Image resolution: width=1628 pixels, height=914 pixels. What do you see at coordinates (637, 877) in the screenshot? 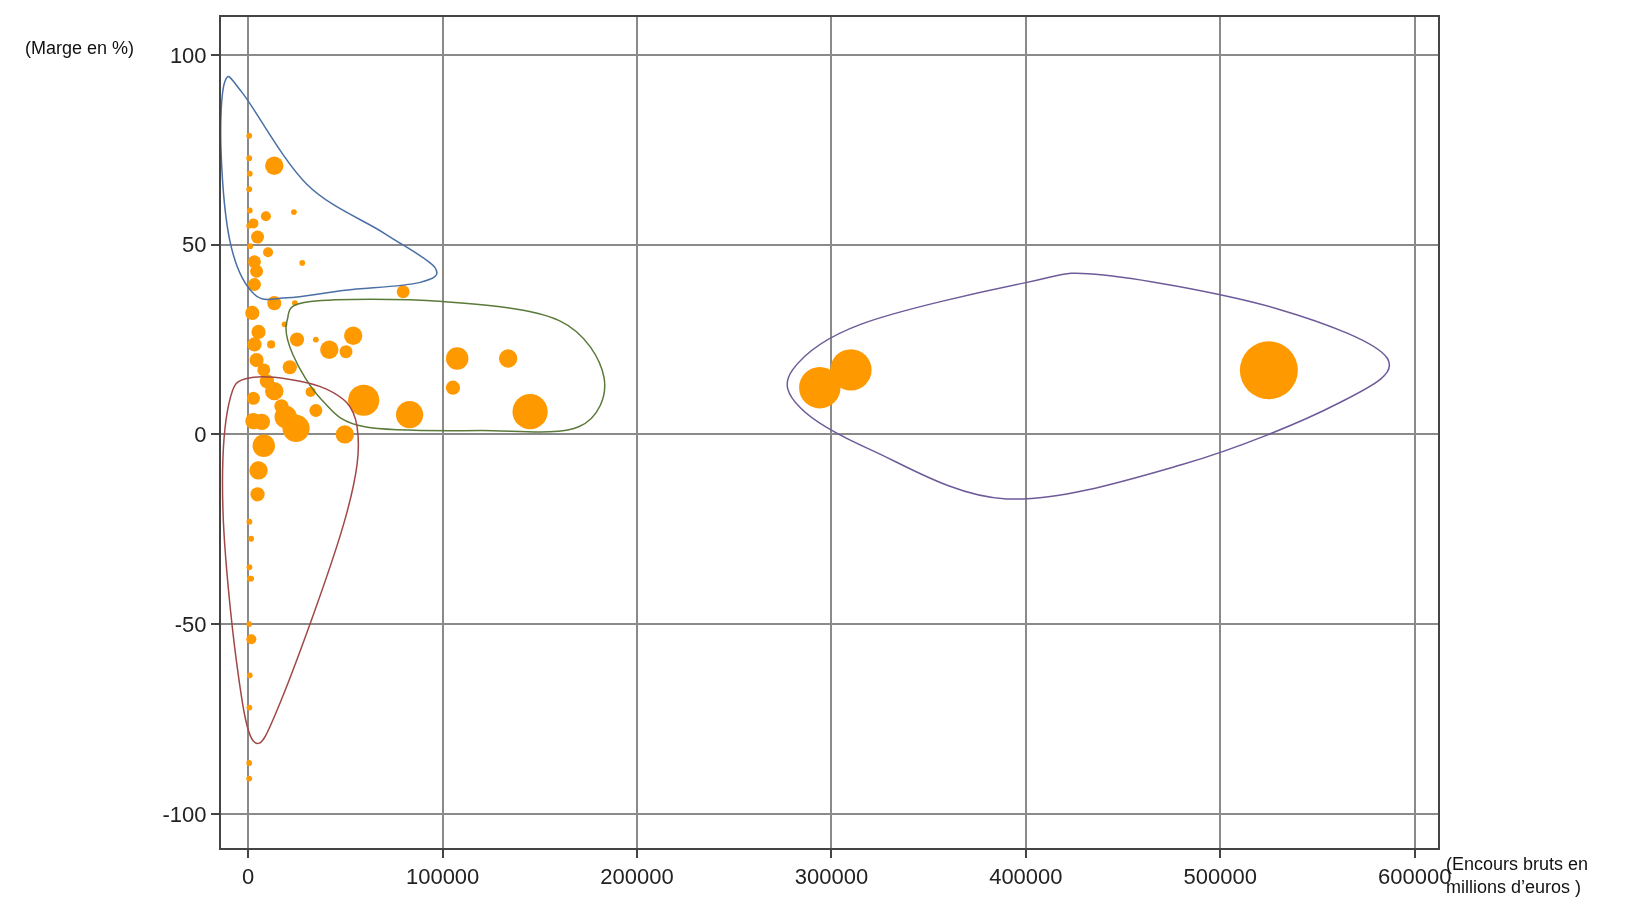
I see `x-tick-label: 200000` at bounding box center [637, 877].